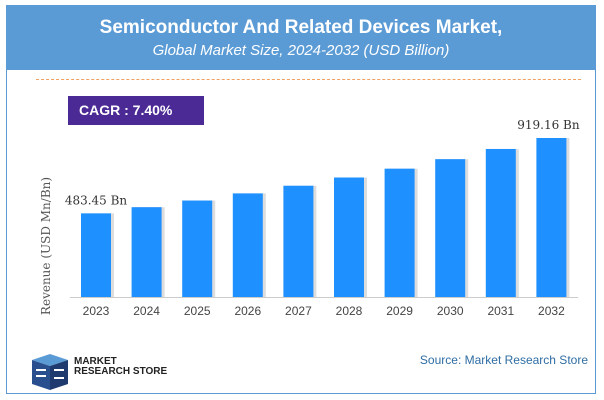 Image resolution: width=604 pixels, height=400 pixels. What do you see at coordinates (197, 248) in the screenshot?
I see `bar-2025` at bounding box center [197, 248].